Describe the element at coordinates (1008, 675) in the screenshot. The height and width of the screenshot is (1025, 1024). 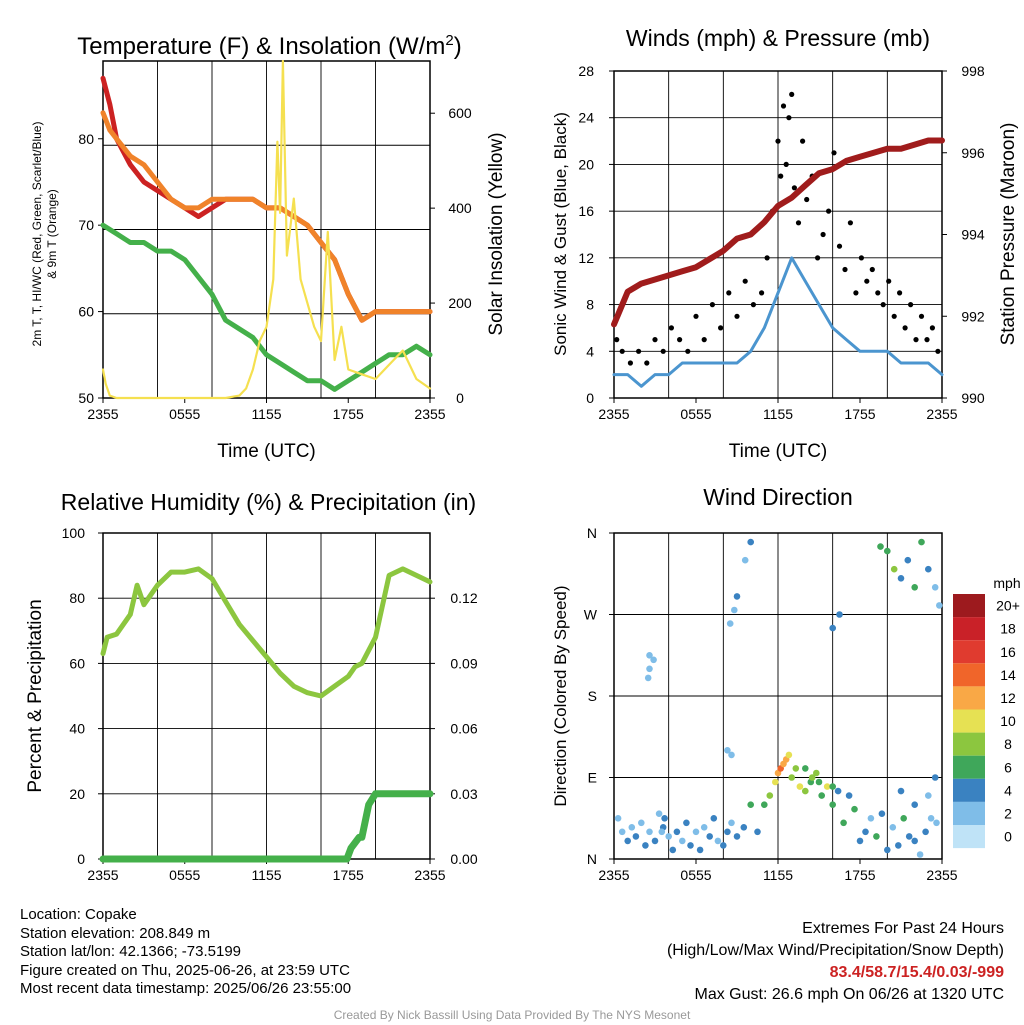
I see `legend-label: 14` at that location.